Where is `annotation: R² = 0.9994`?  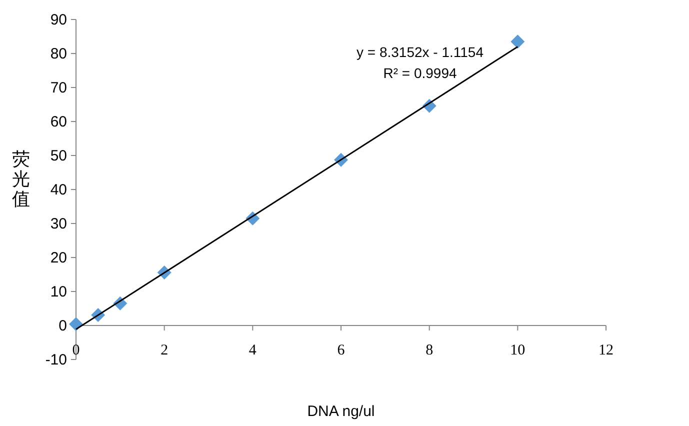
annotation: R² = 0.9994 is located at coordinates (420, 73).